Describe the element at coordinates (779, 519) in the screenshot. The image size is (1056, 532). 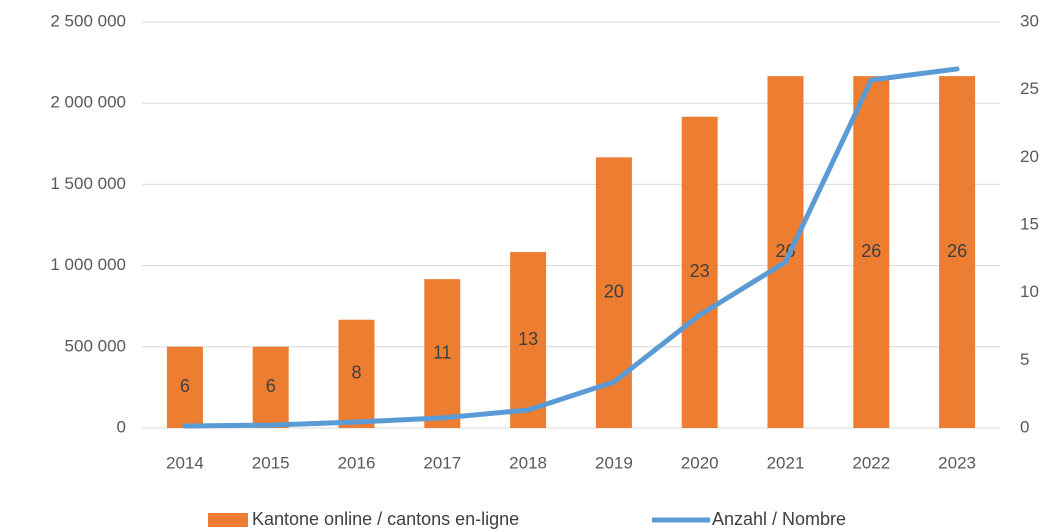
I see `legend-label: Anzahl / Nombre` at that location.